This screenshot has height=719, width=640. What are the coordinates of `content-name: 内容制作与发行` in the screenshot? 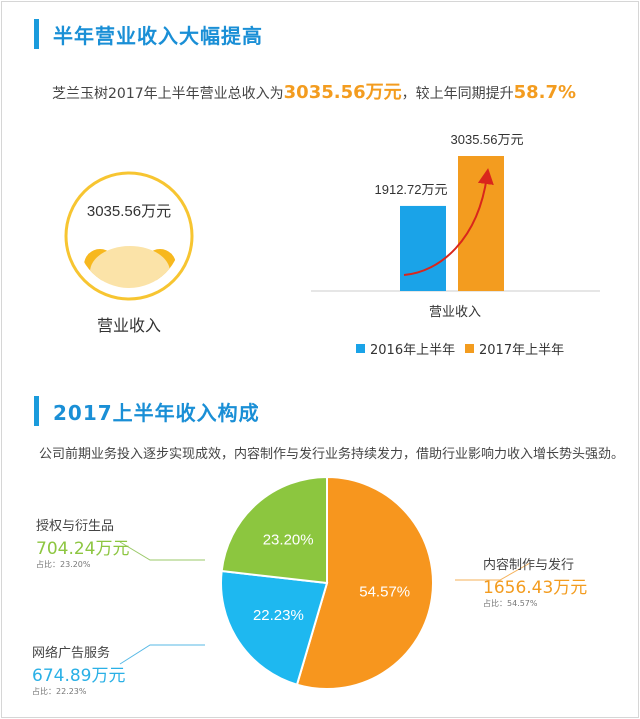 It's located at (529, 565).